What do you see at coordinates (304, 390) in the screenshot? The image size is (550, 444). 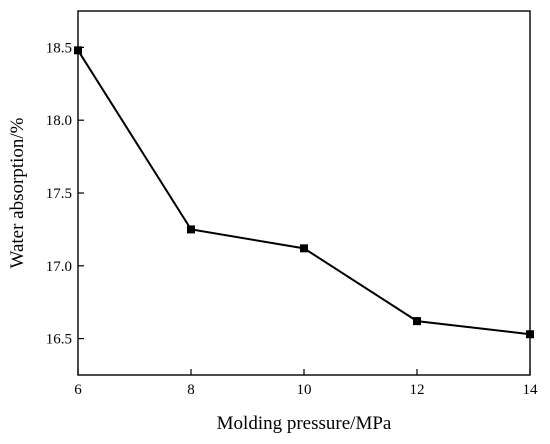 I see `x-tick-label: 10` at bounding box center [304, 390].